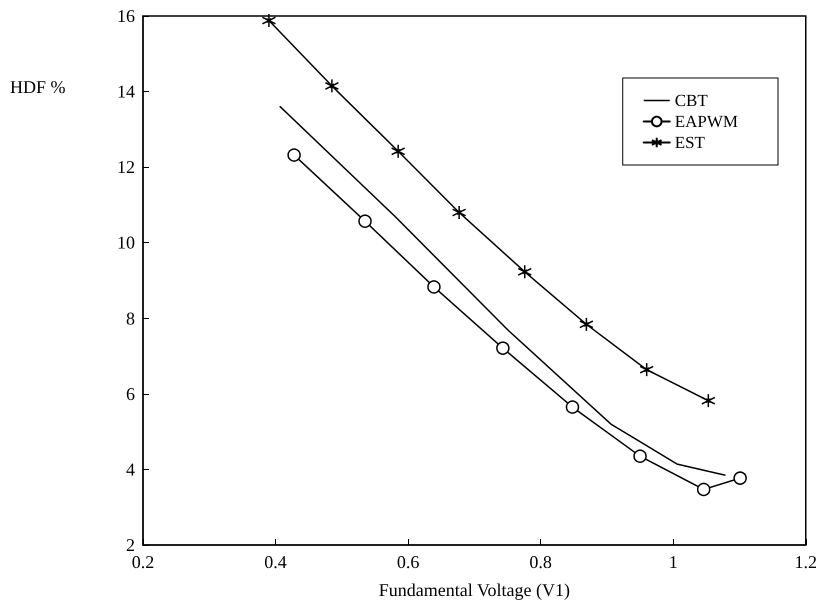 The height and width of the screenshot is (609, 820). Describe the element at coordinates (126, 92) in the screenshot. I see `y-tick-label: 14` at that location.